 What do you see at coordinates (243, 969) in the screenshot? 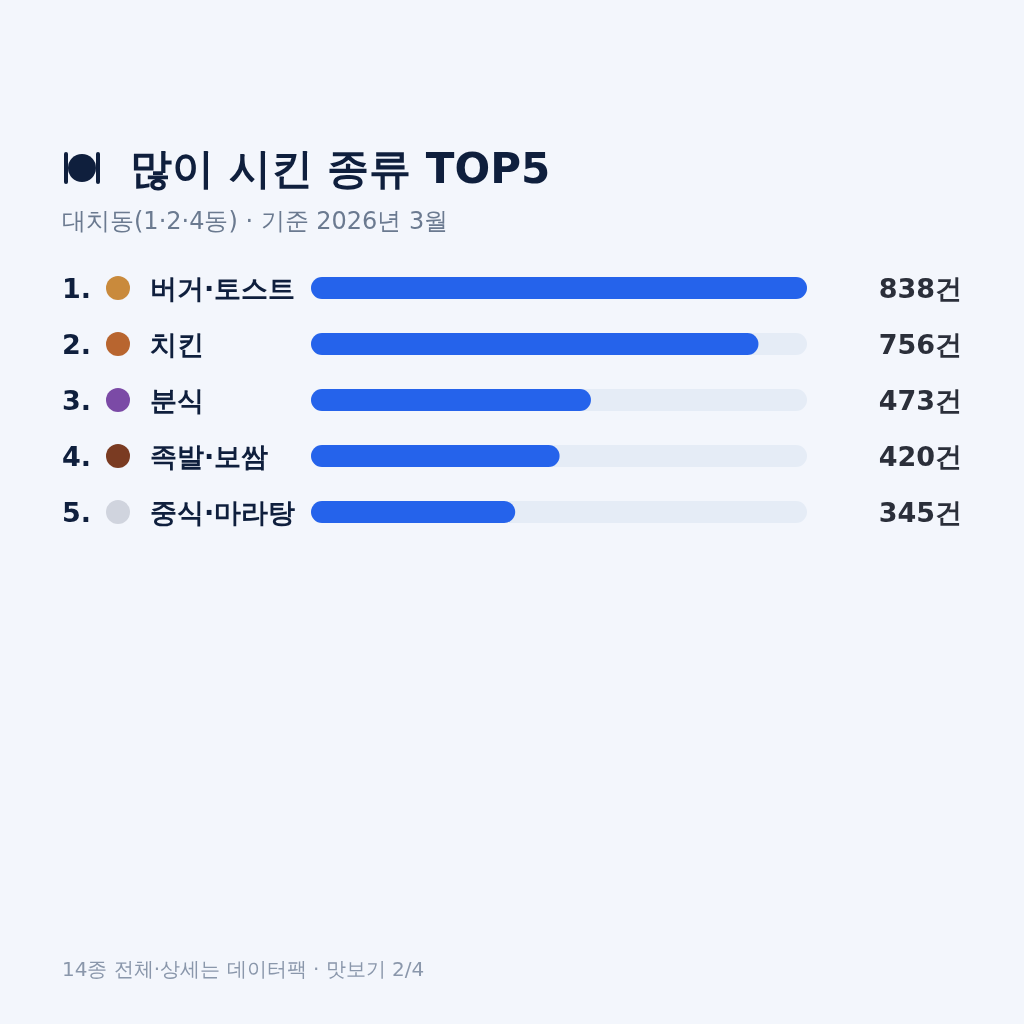
I see `text: 14종 전체·상세는 데이터팩 · 맛보기 2/4` at bounding box center [243, 969].